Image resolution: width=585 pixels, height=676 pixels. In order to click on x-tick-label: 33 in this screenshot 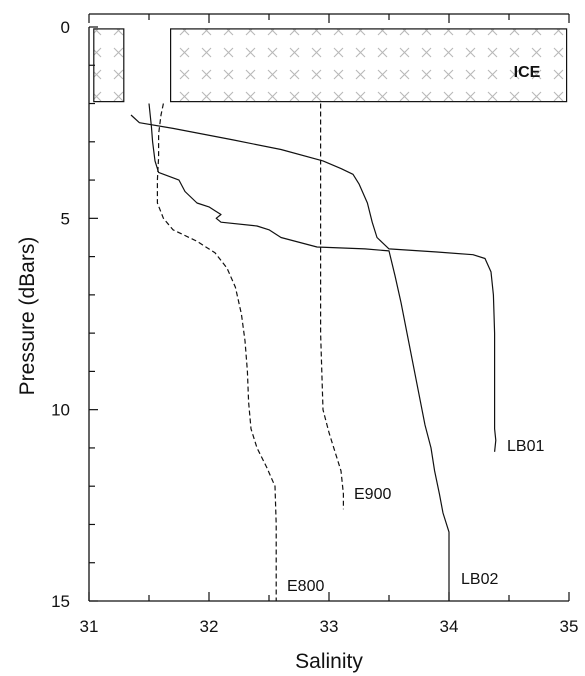, I will do `click(329, 626)`.